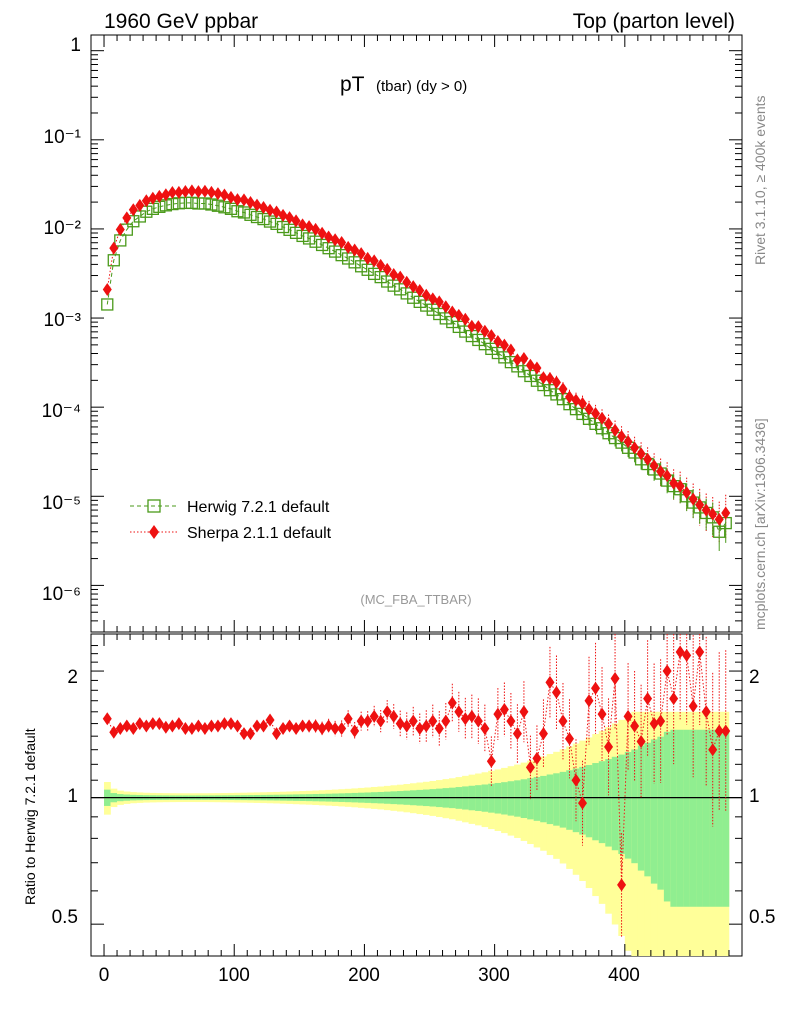 The height and width of the screenshot is (1024, 786). Describe the element at coordinates (72, 677) in the screenshot. I see `ratio-y-tick-label-left: 2` at that location.